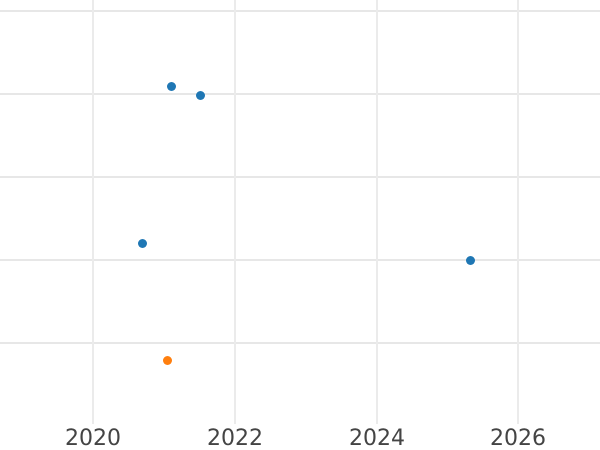 This screenshot has width=600, height=450. I want to click on x-tick-label: 2020, so click(93, 438).